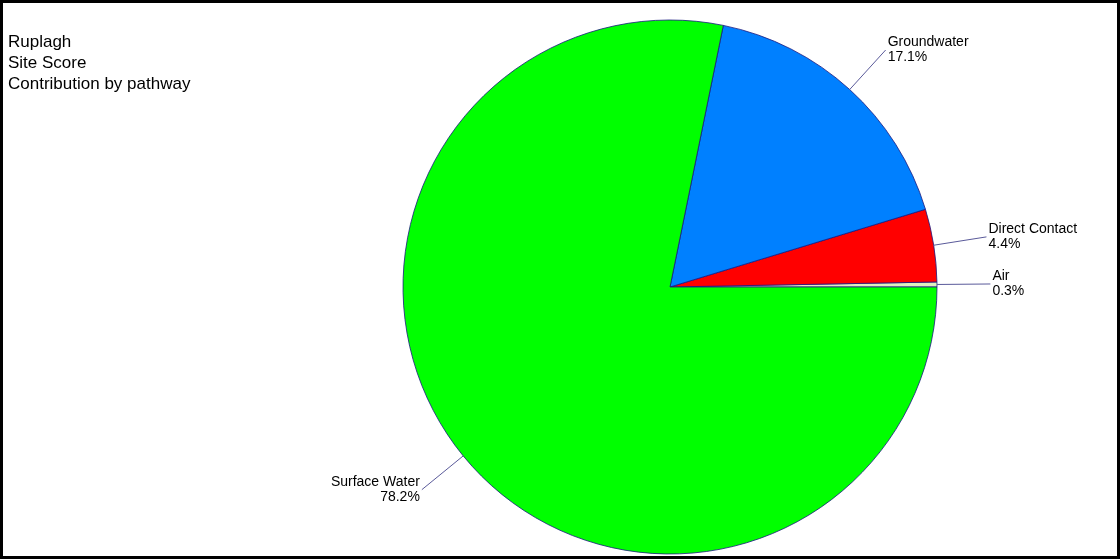 The height and width of the screenshot is (559, 1120). Describe the element at coordinates (1004, 242) in the screenshot. I see `data-label: 4.4%` at that location.